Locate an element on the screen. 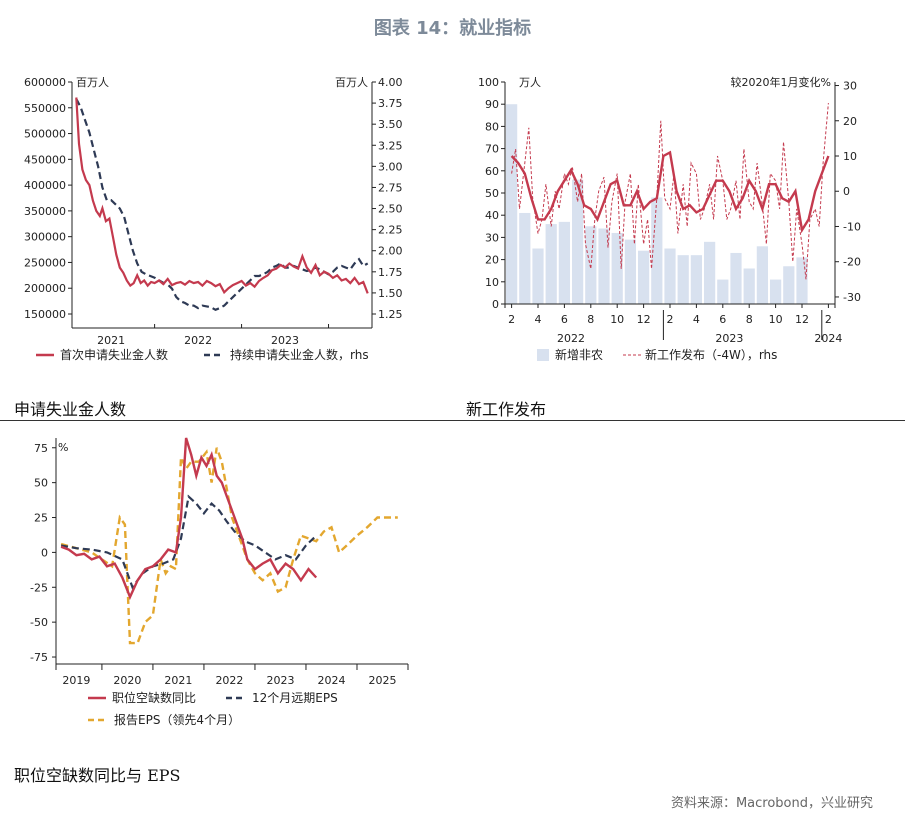 This screenshot has height=817, width=905. y-tick-label-left: 70 is located at coordinates (492, 149).